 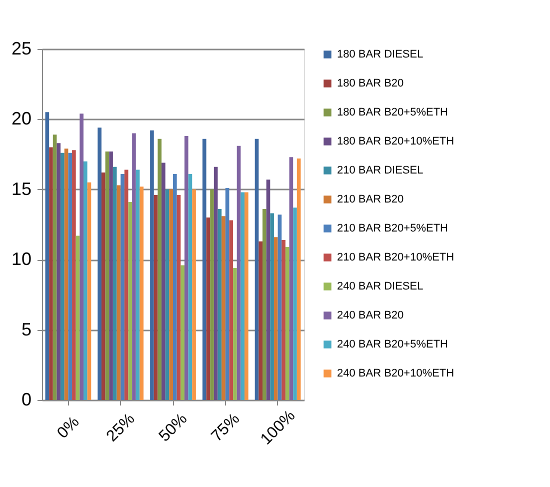 What do you see at coordinates (370, 200) in the screenshot?
I see `legend-label: 210 BAR B20` at bounding box center [370, 200].